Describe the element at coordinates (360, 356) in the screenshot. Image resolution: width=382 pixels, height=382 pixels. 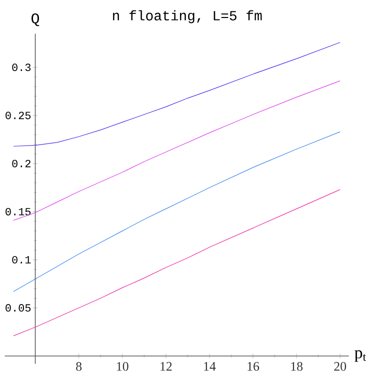
I see `x-axis-title: p$_{t}$` at that location.